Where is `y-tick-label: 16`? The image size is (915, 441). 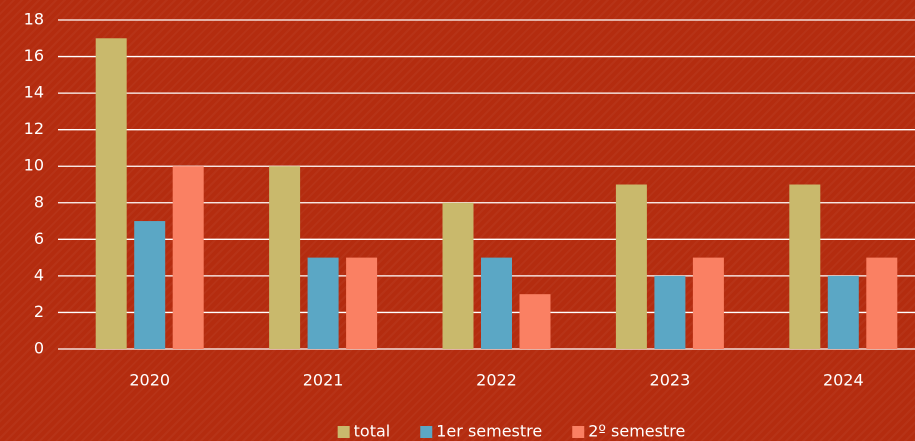 y-tick-label: 16 is located at coordinates (34, 55).